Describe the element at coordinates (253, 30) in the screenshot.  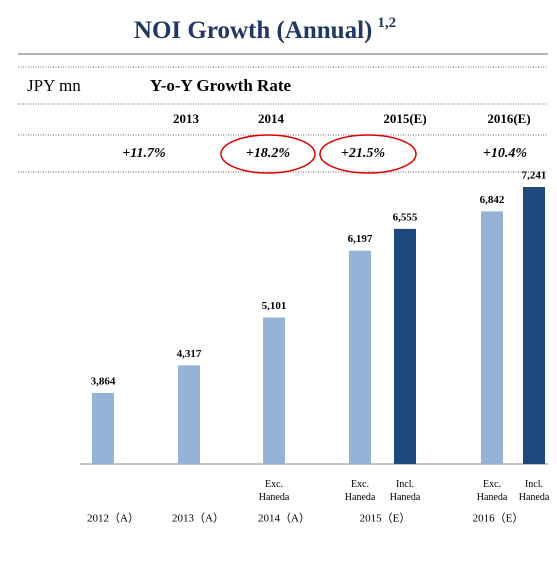
I see `title-text: NOI Growth (Annual)` at that location.